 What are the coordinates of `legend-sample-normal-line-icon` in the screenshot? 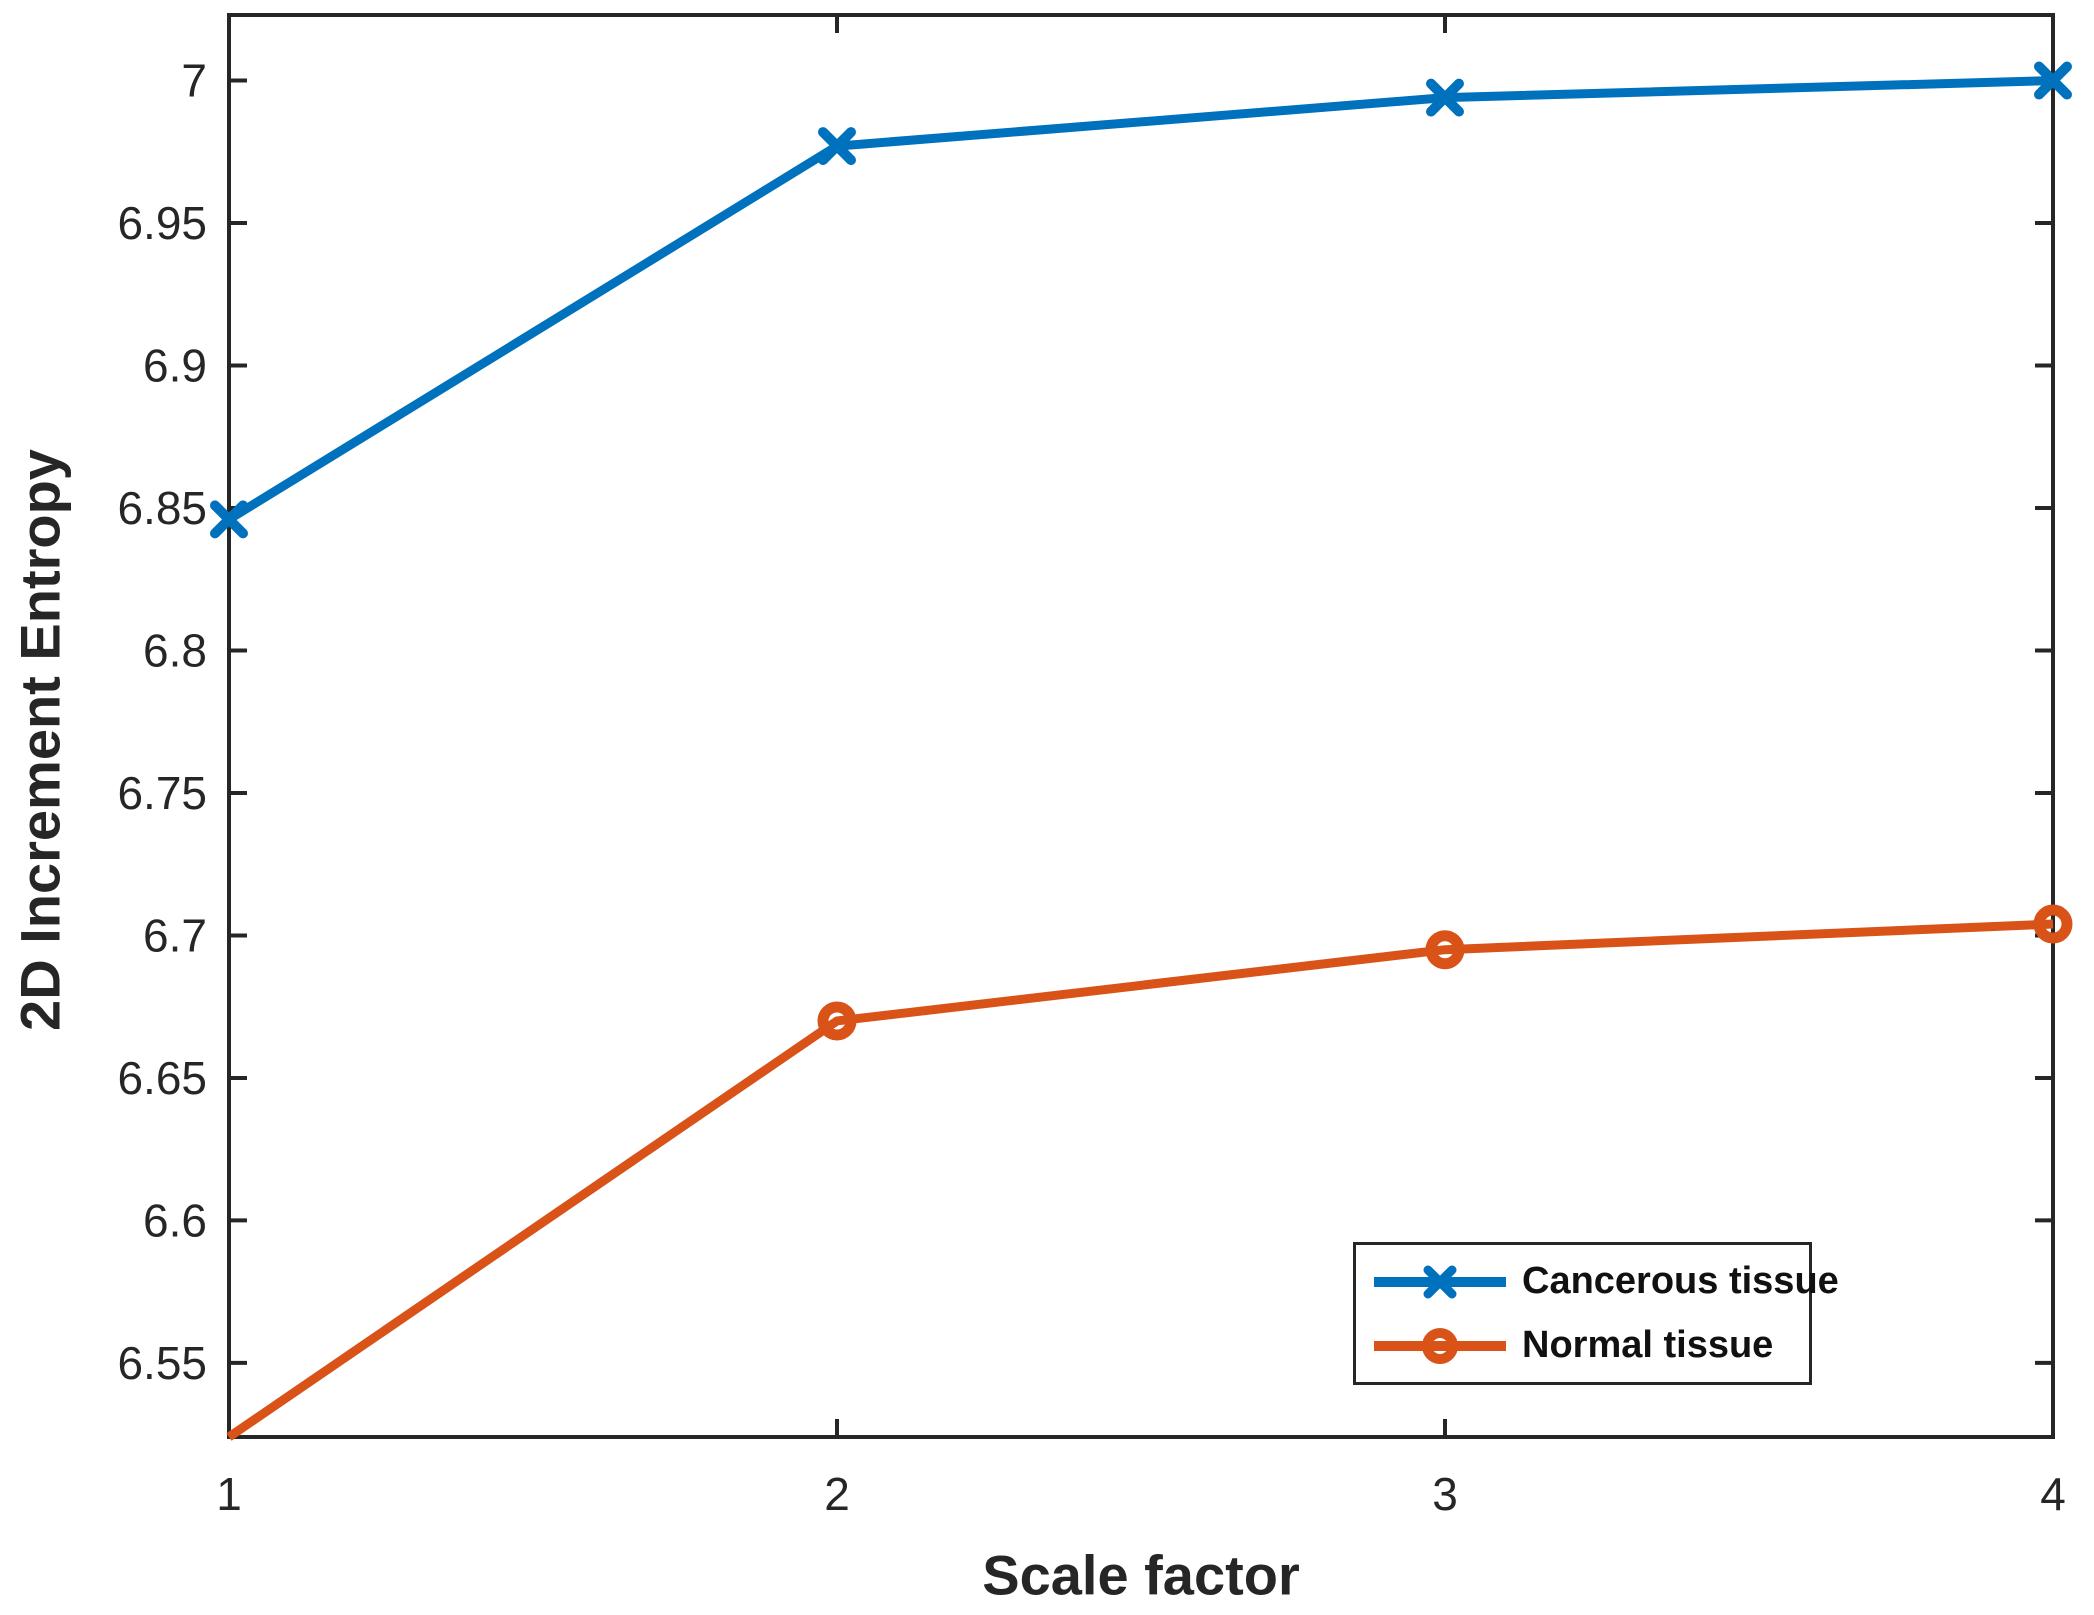 It's located at (1440, 1345).